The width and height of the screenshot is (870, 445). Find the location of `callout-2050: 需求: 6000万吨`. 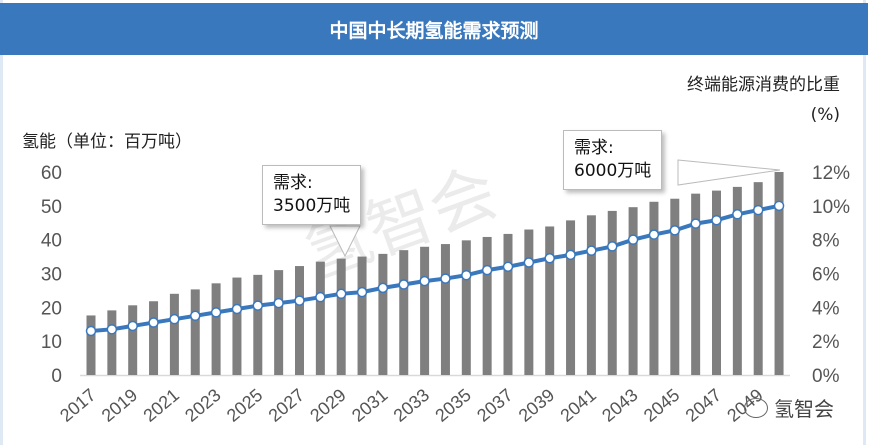

callout-2050: 需求: 6000万吨 is located at coordinates (613, 160).